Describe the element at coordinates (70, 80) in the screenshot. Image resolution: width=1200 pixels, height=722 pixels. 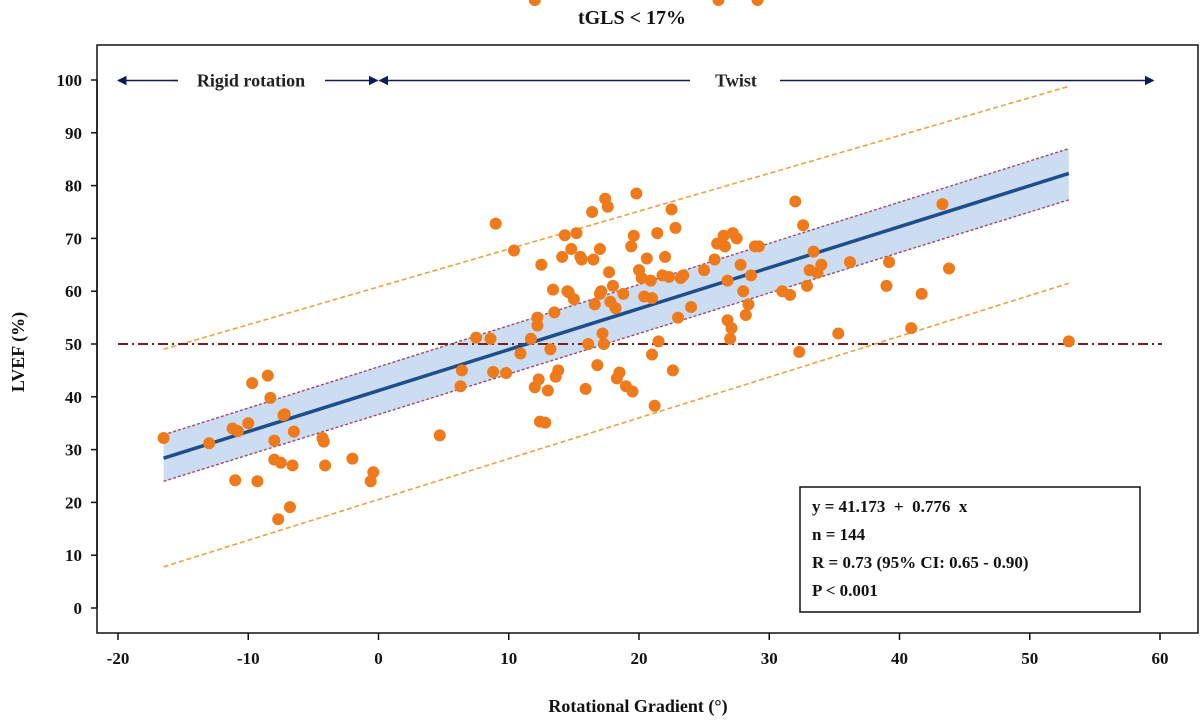
I see `y-tick-label: 100` at that location.